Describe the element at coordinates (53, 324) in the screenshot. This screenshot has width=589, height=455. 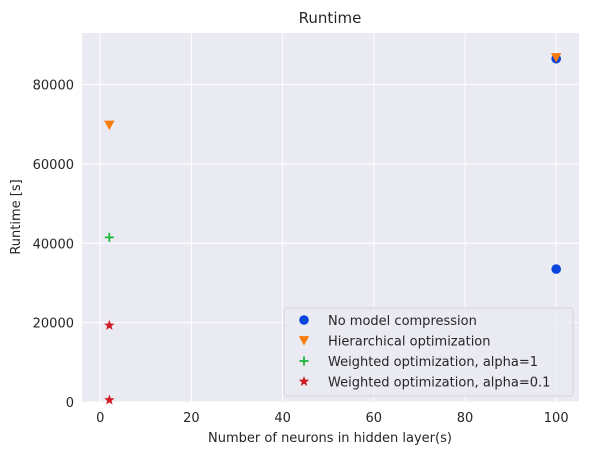
I see `y-tick-label: 20000` at that location.